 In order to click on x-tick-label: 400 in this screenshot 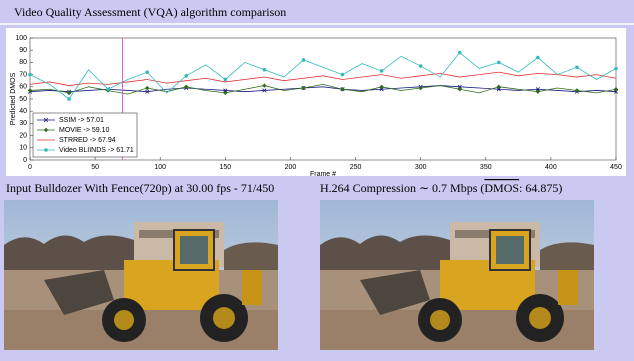, I will do `click(551, 167)`.